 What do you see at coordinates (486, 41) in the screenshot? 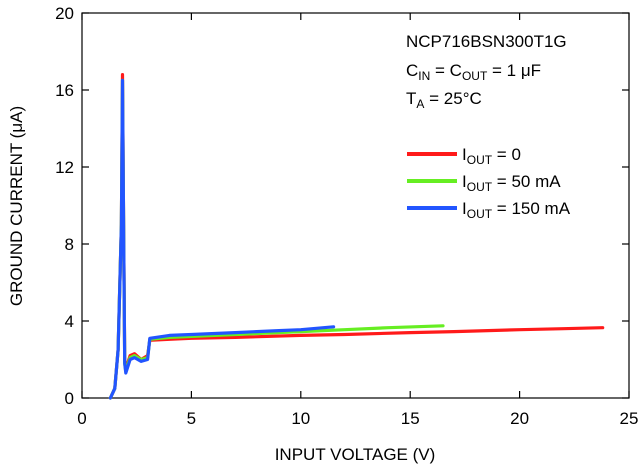
I see `part-number-annotation: NCP716BSN300T1G` at bounding box center [486, 41].